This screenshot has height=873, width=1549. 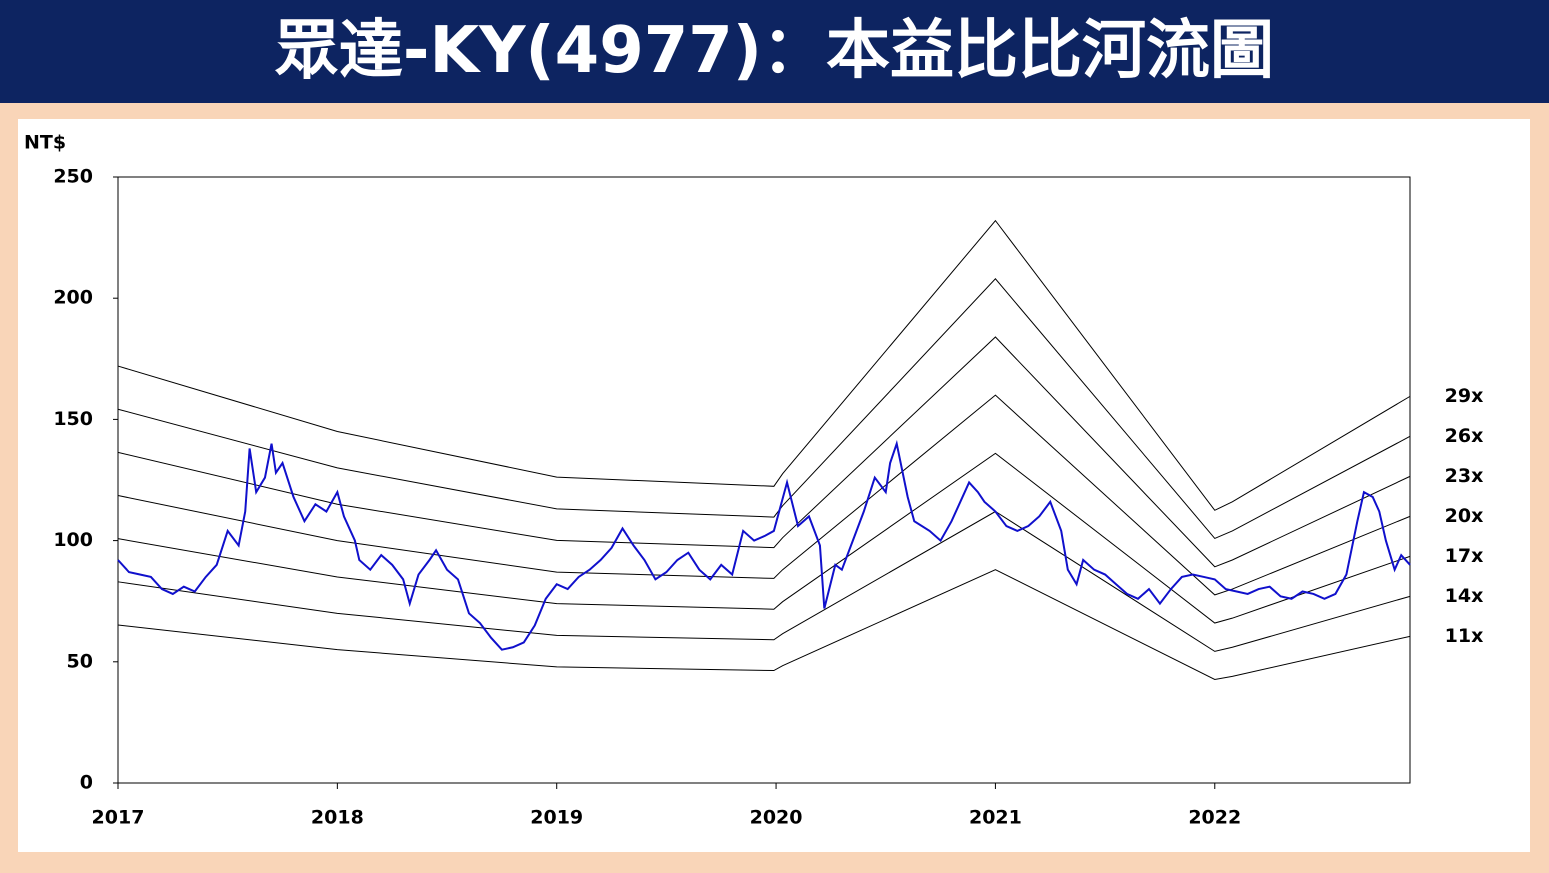 I want to click on x-tick-label: 2018, so click(x=337, y=818).